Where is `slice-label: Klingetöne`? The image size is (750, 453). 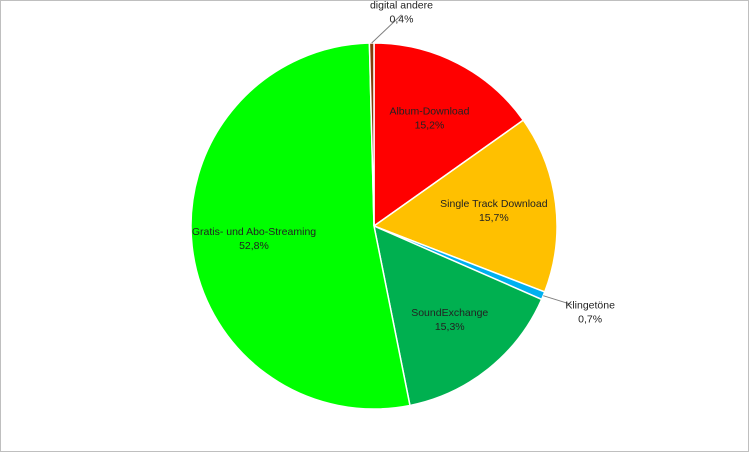 slice-label: Klingetöne is located at coordinates (590, 305).